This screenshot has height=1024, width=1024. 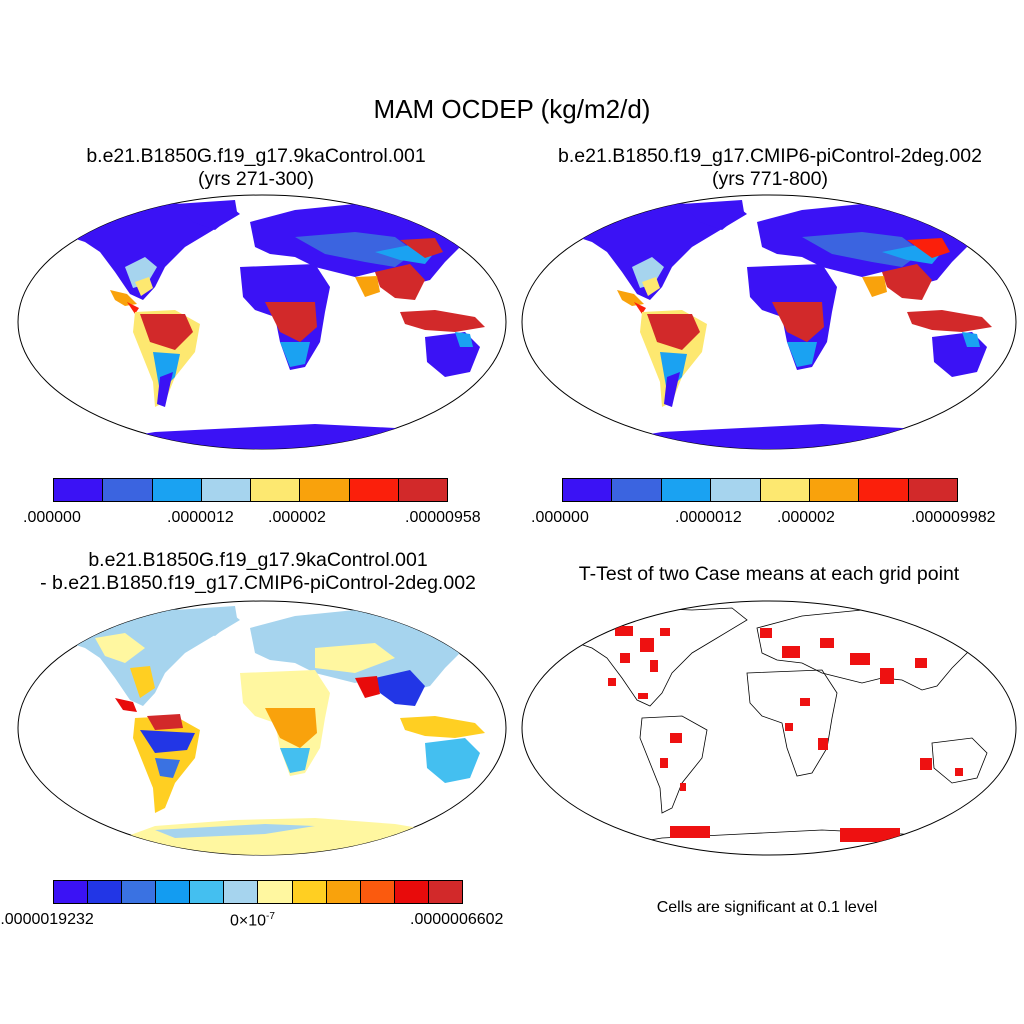 I want to click on land-indonesia-diff, so click(x=442, y=727).